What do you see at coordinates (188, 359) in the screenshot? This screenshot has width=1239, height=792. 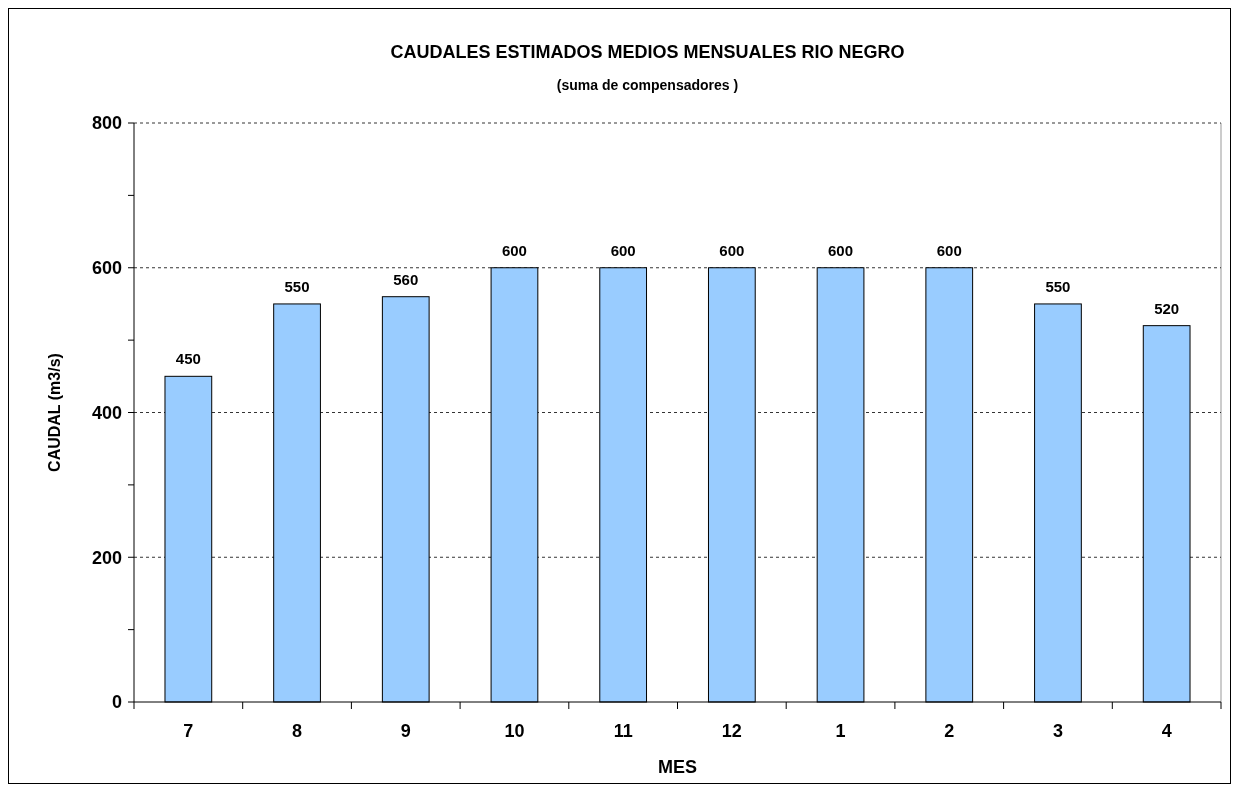 I see `data-label: 450` at bounding box center [188, 359].